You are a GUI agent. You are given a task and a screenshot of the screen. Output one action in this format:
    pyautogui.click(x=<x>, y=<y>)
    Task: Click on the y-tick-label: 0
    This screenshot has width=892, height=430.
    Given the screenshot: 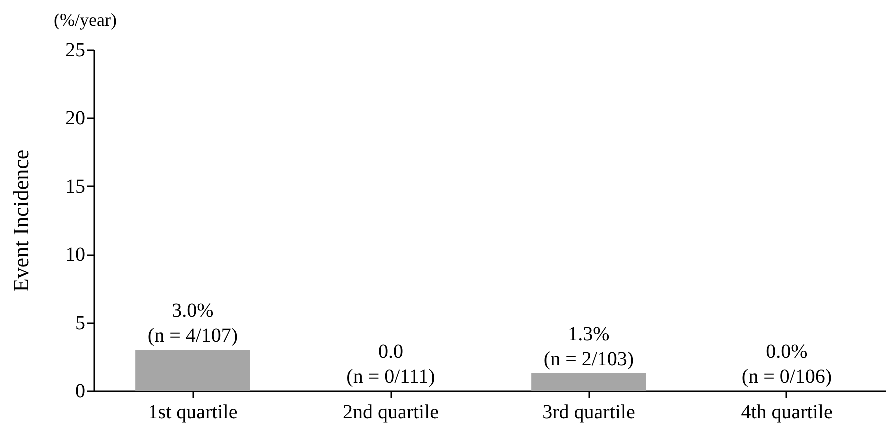 What is the action you would take?
    pyautogui.click(x=81, y=391)
    